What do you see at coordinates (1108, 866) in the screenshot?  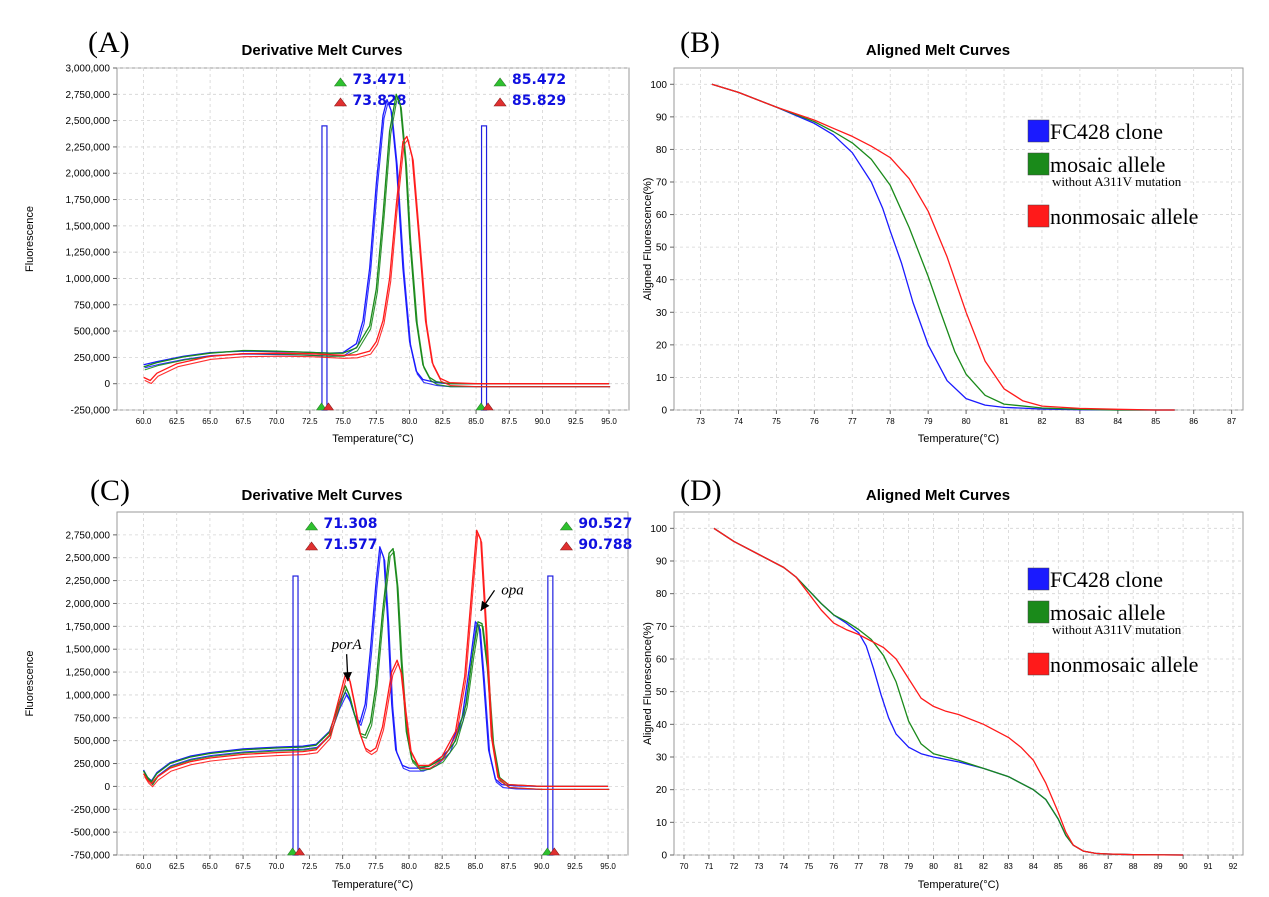 I see `x-tick-label: 87` at bounding box center [1108, 866].